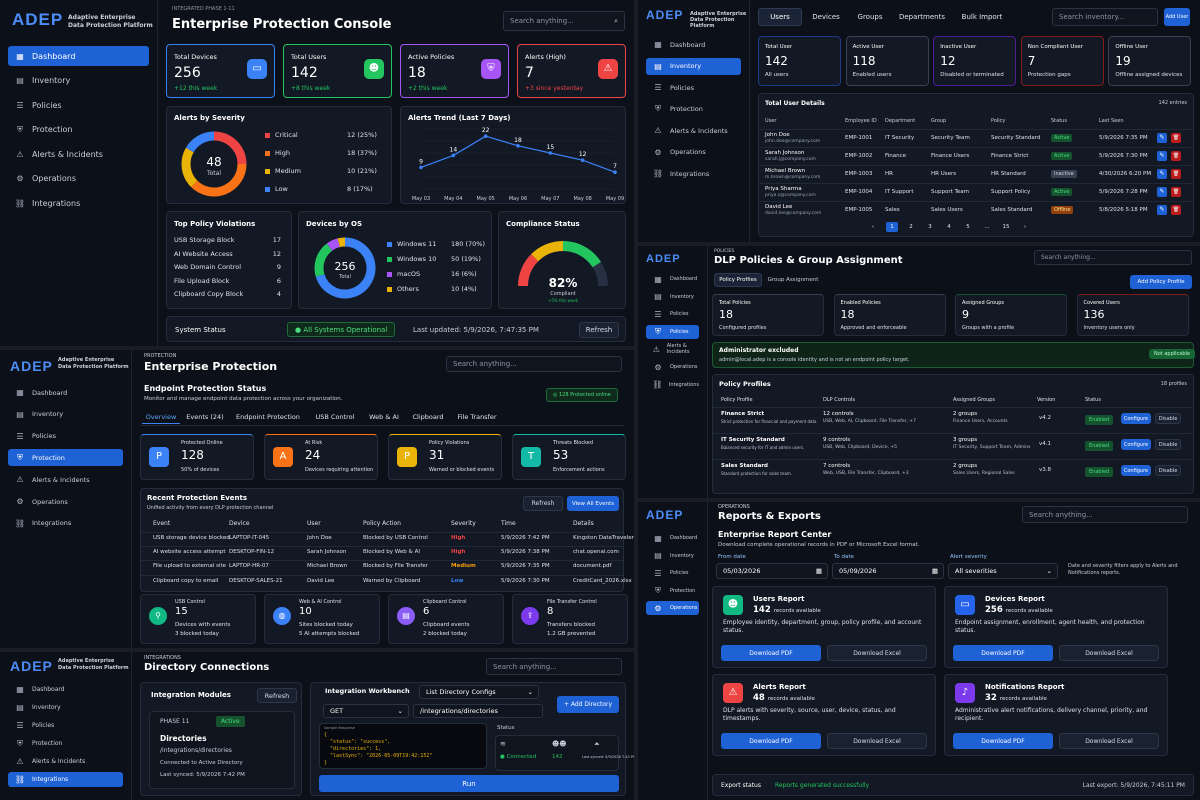 The width and height of the screenshot is (1200, 800). Describe the element at coordinates (826, 17) in the screenshot. I see `tab-devices: Devices` at that location.